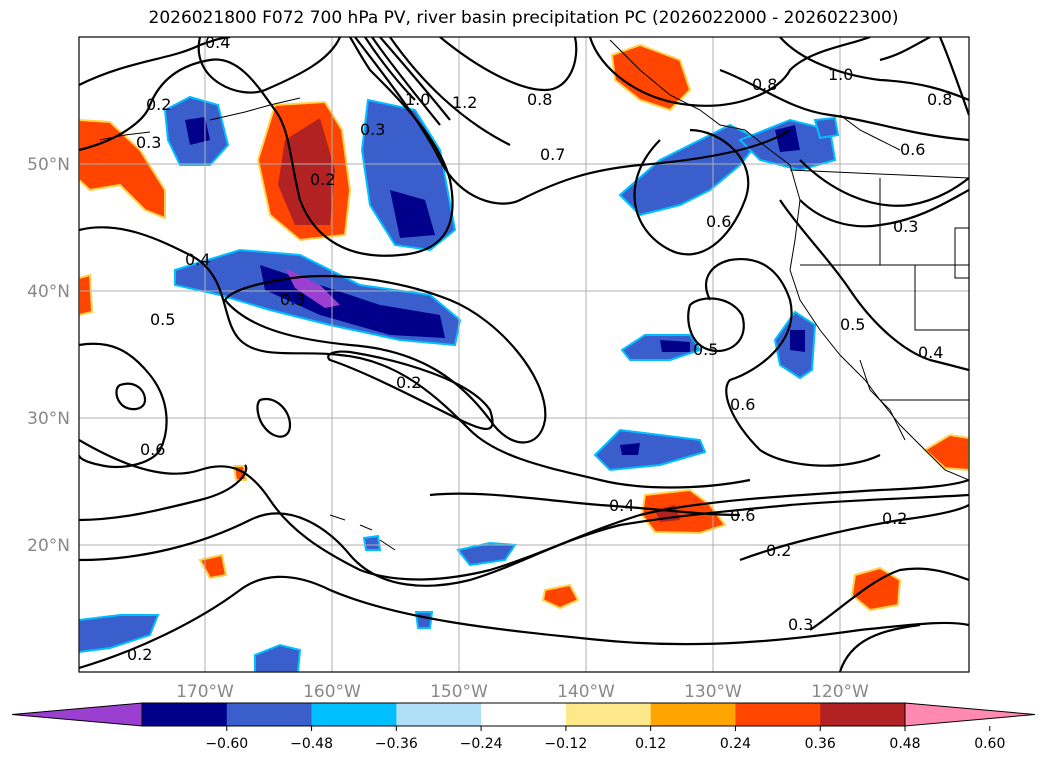 This screenshot has height=765, width=1047. I want to click on lat-tick-label: 50°N, so click(48, 165).